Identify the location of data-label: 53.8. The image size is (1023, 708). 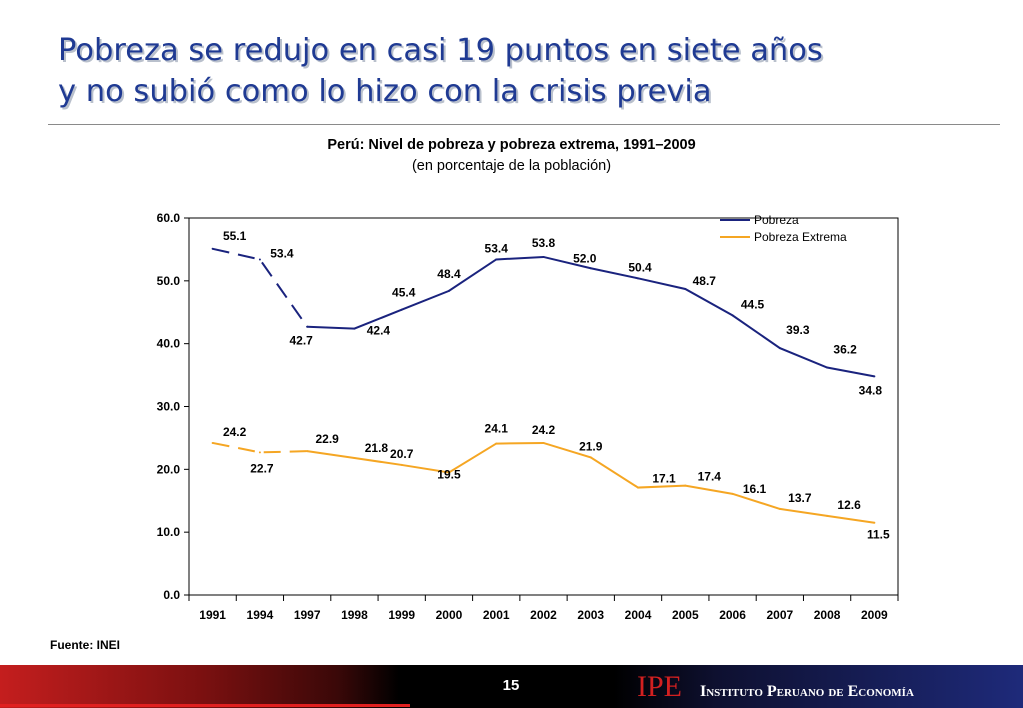
(544, 243).